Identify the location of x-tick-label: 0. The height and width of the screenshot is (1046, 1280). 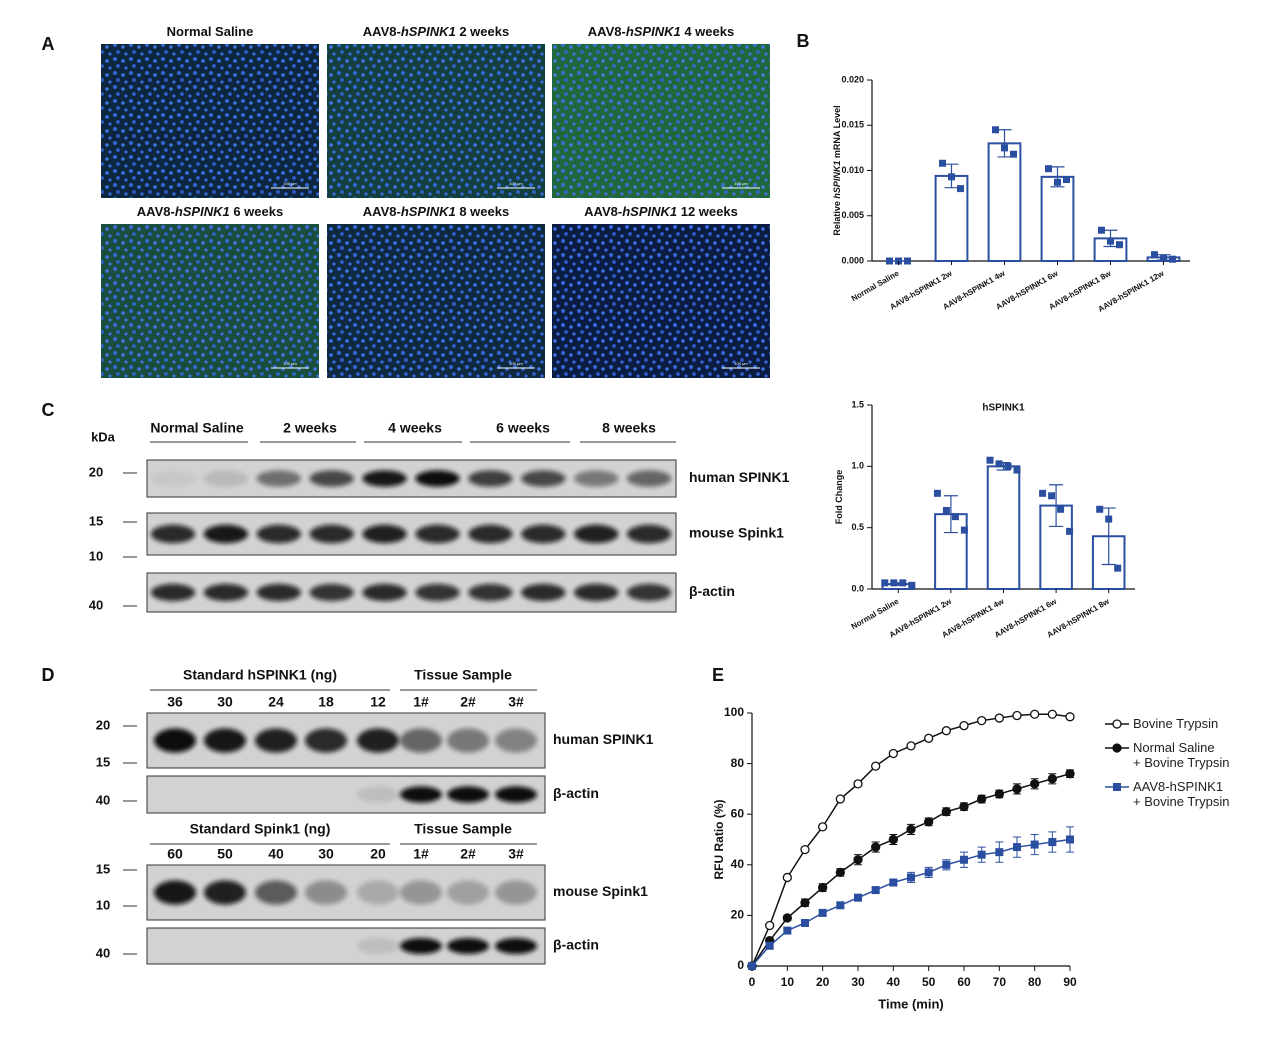
(752, 982).